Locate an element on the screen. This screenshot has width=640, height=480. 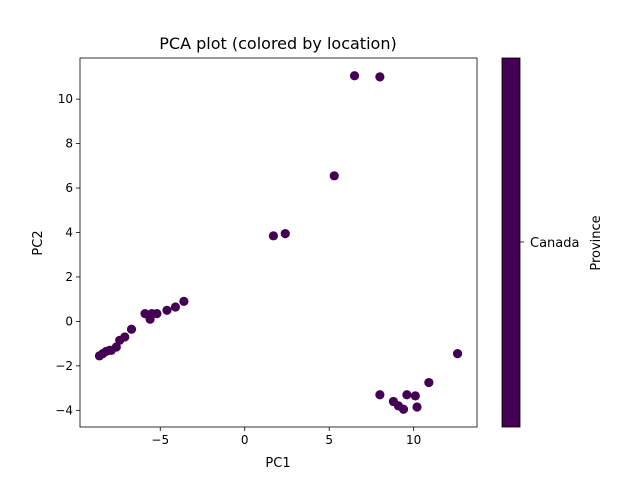
chart-title: PCA plot (colored by location) is located at coordinates (277, 43).